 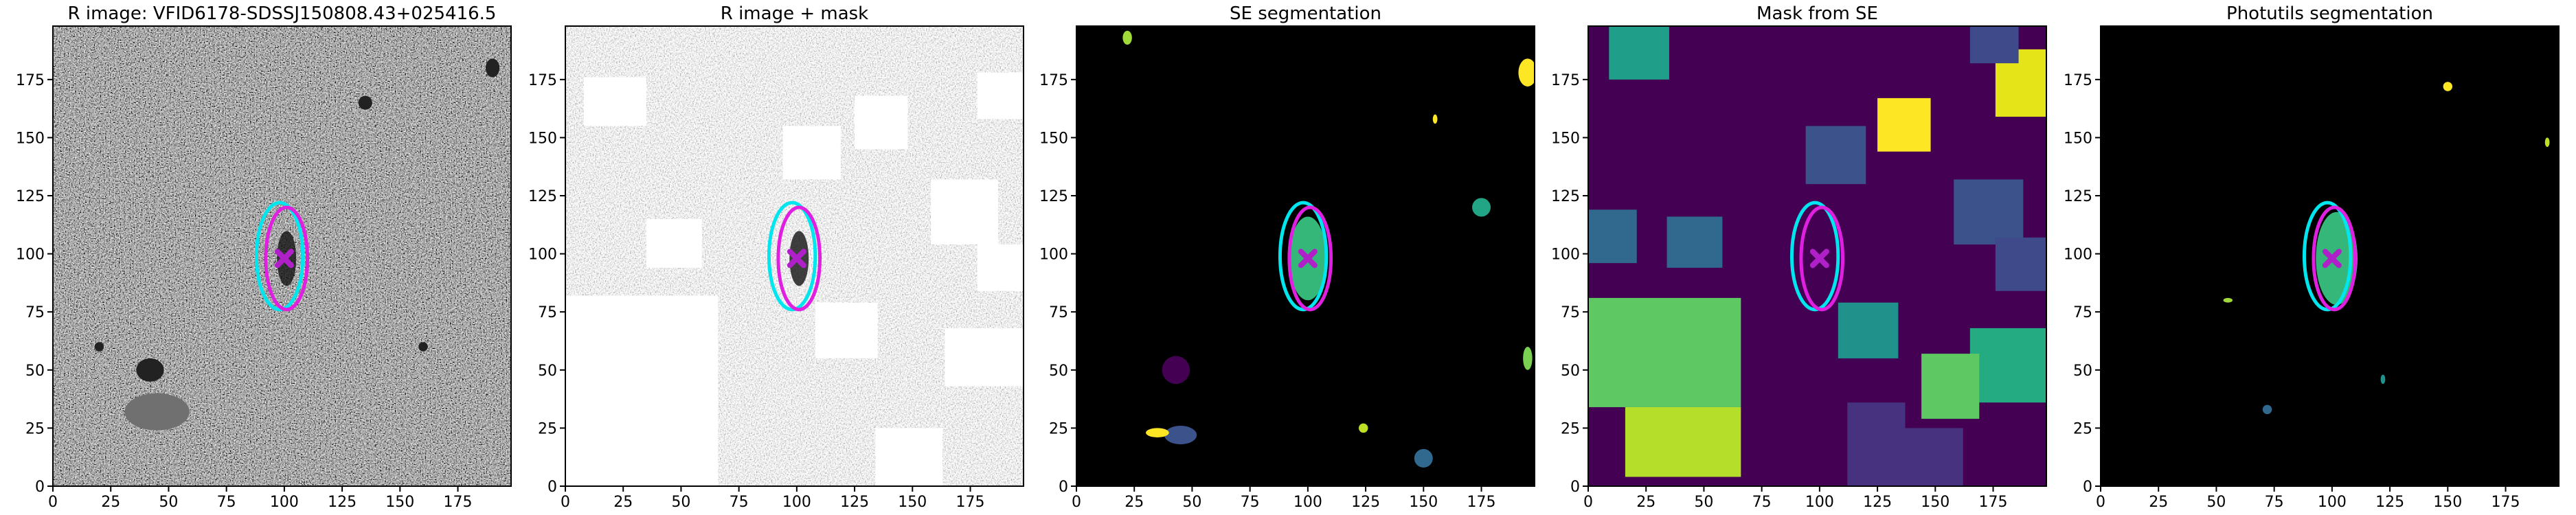 I want to click on panel-title: Mask from SE, so click(x=1817, y=13).